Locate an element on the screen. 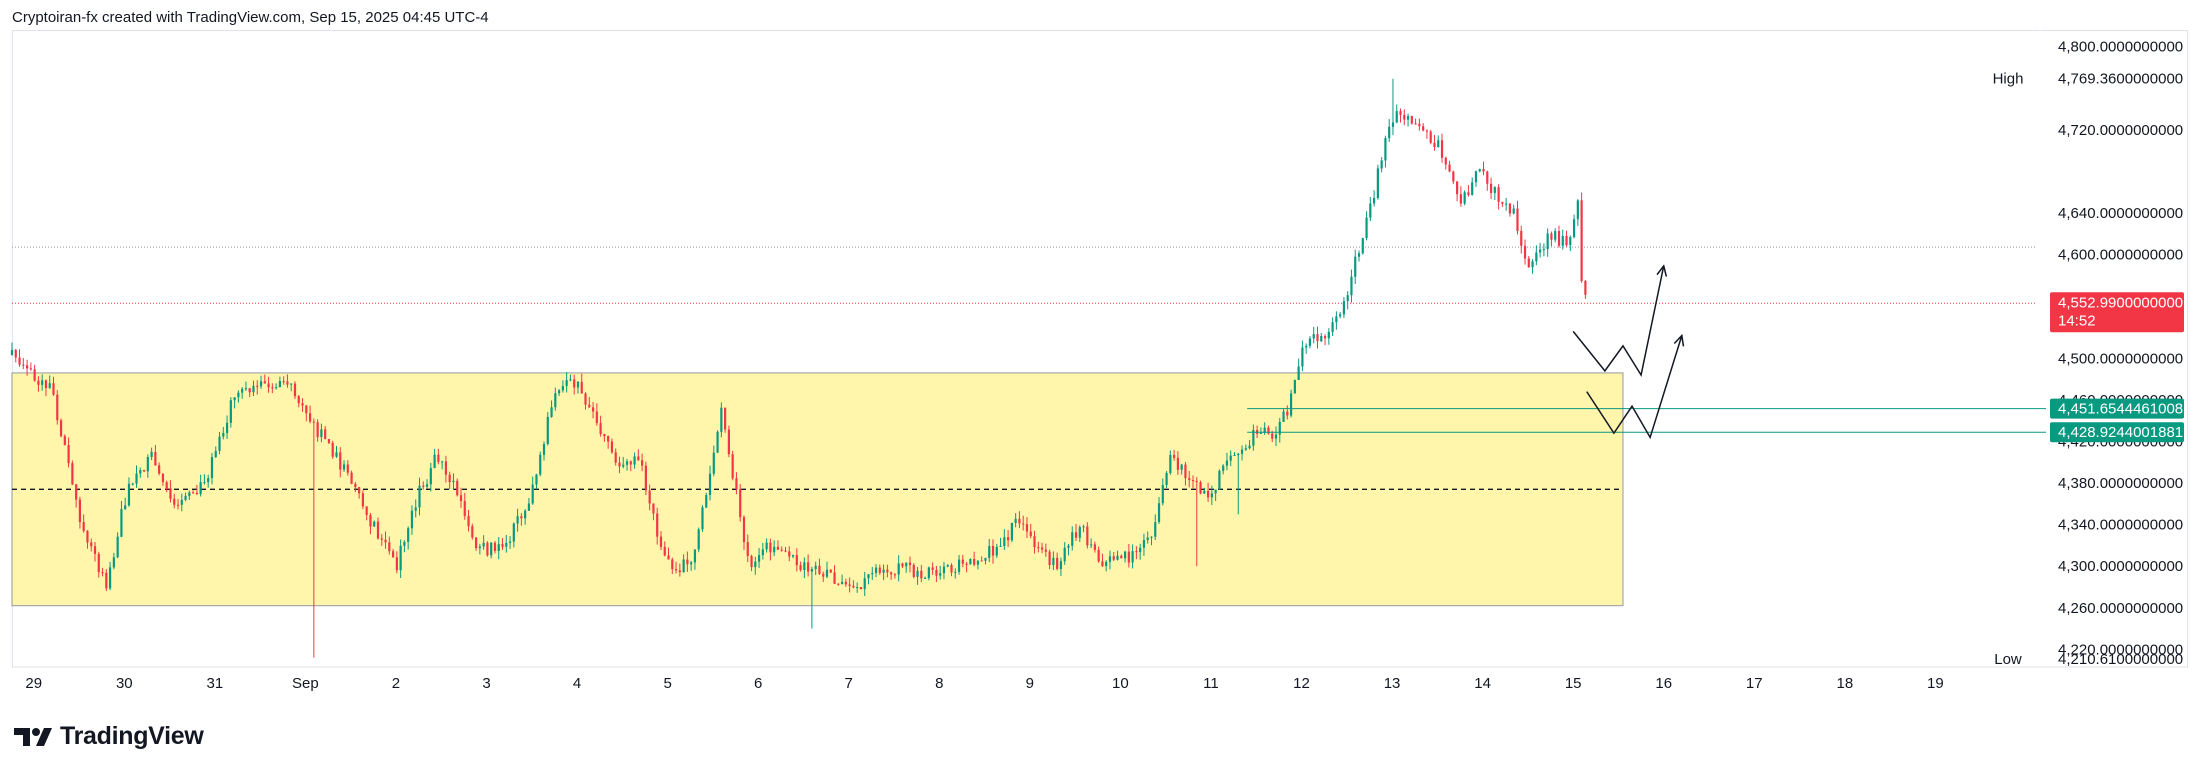 The height and width of the screenshot is (775, 2204). price-tick-label: 4,260.0000000000 is located at coordinates (2120, 608).